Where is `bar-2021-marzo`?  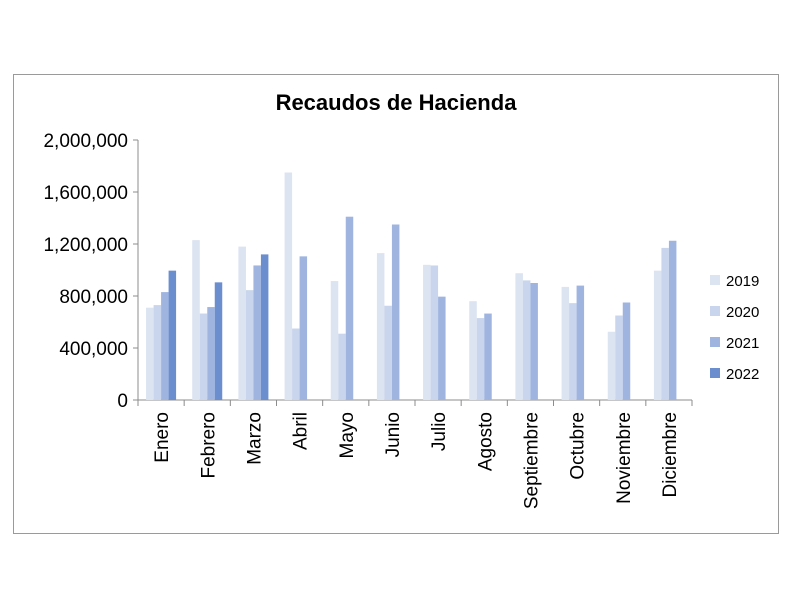
bar-2021-marzo is located at coordinates (257, 332).